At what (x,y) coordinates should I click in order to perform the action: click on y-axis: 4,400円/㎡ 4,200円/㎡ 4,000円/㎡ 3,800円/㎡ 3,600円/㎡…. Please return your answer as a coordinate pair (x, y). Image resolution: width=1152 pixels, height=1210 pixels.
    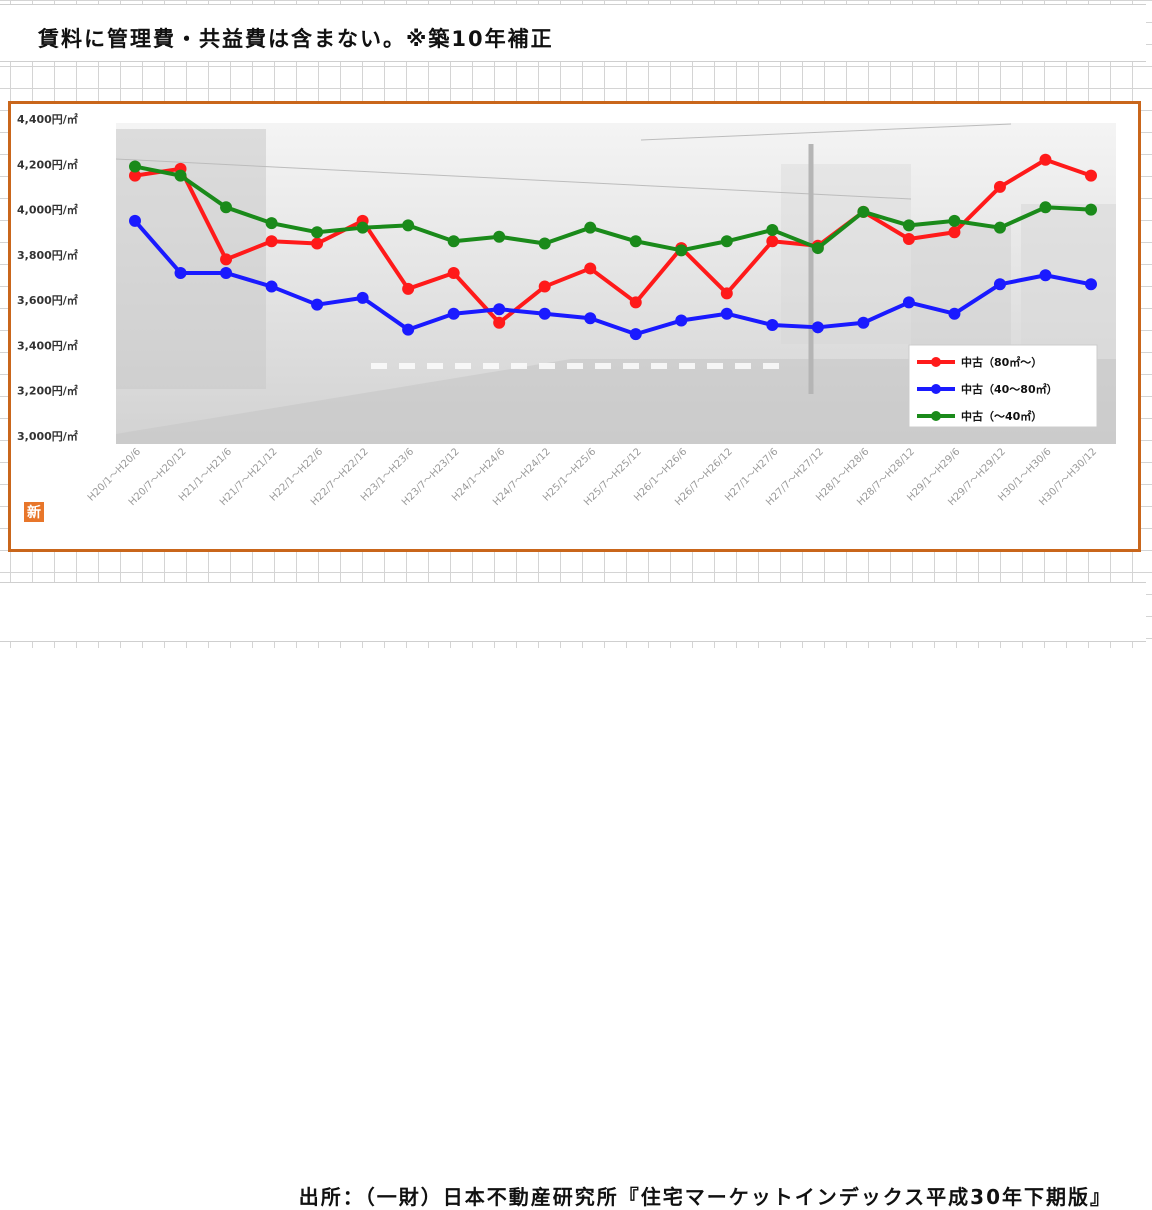
    Looking at the image, I should click on (47, 277).